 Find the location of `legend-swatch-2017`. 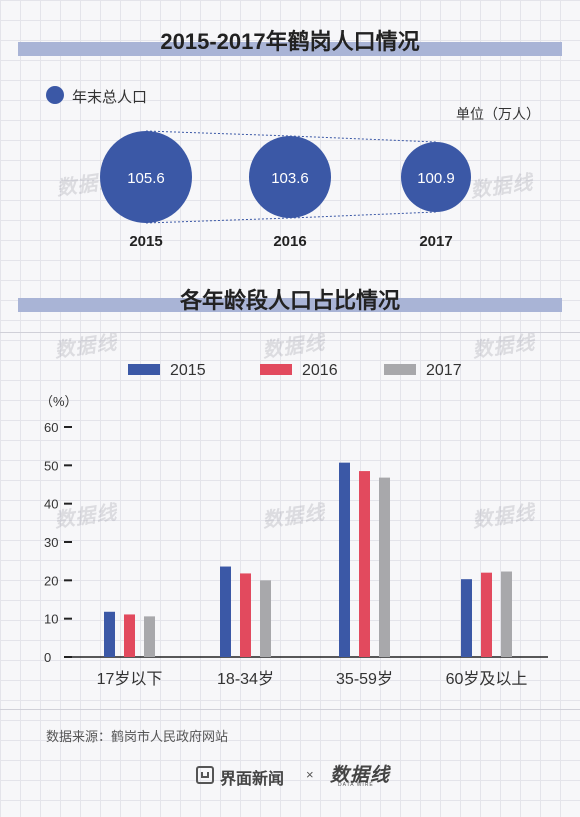

legend-swatch-2017 is located at coordinates (400, 369).